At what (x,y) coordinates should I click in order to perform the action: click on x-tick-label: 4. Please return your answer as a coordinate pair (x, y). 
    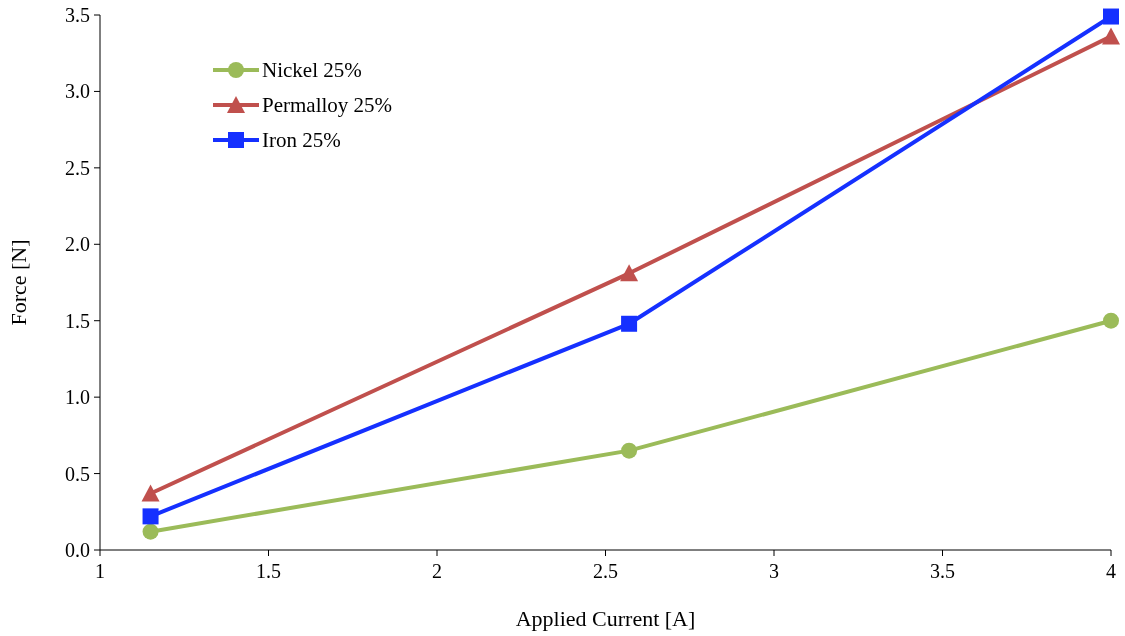
    Looking at the image, I should click on (1111, 571).